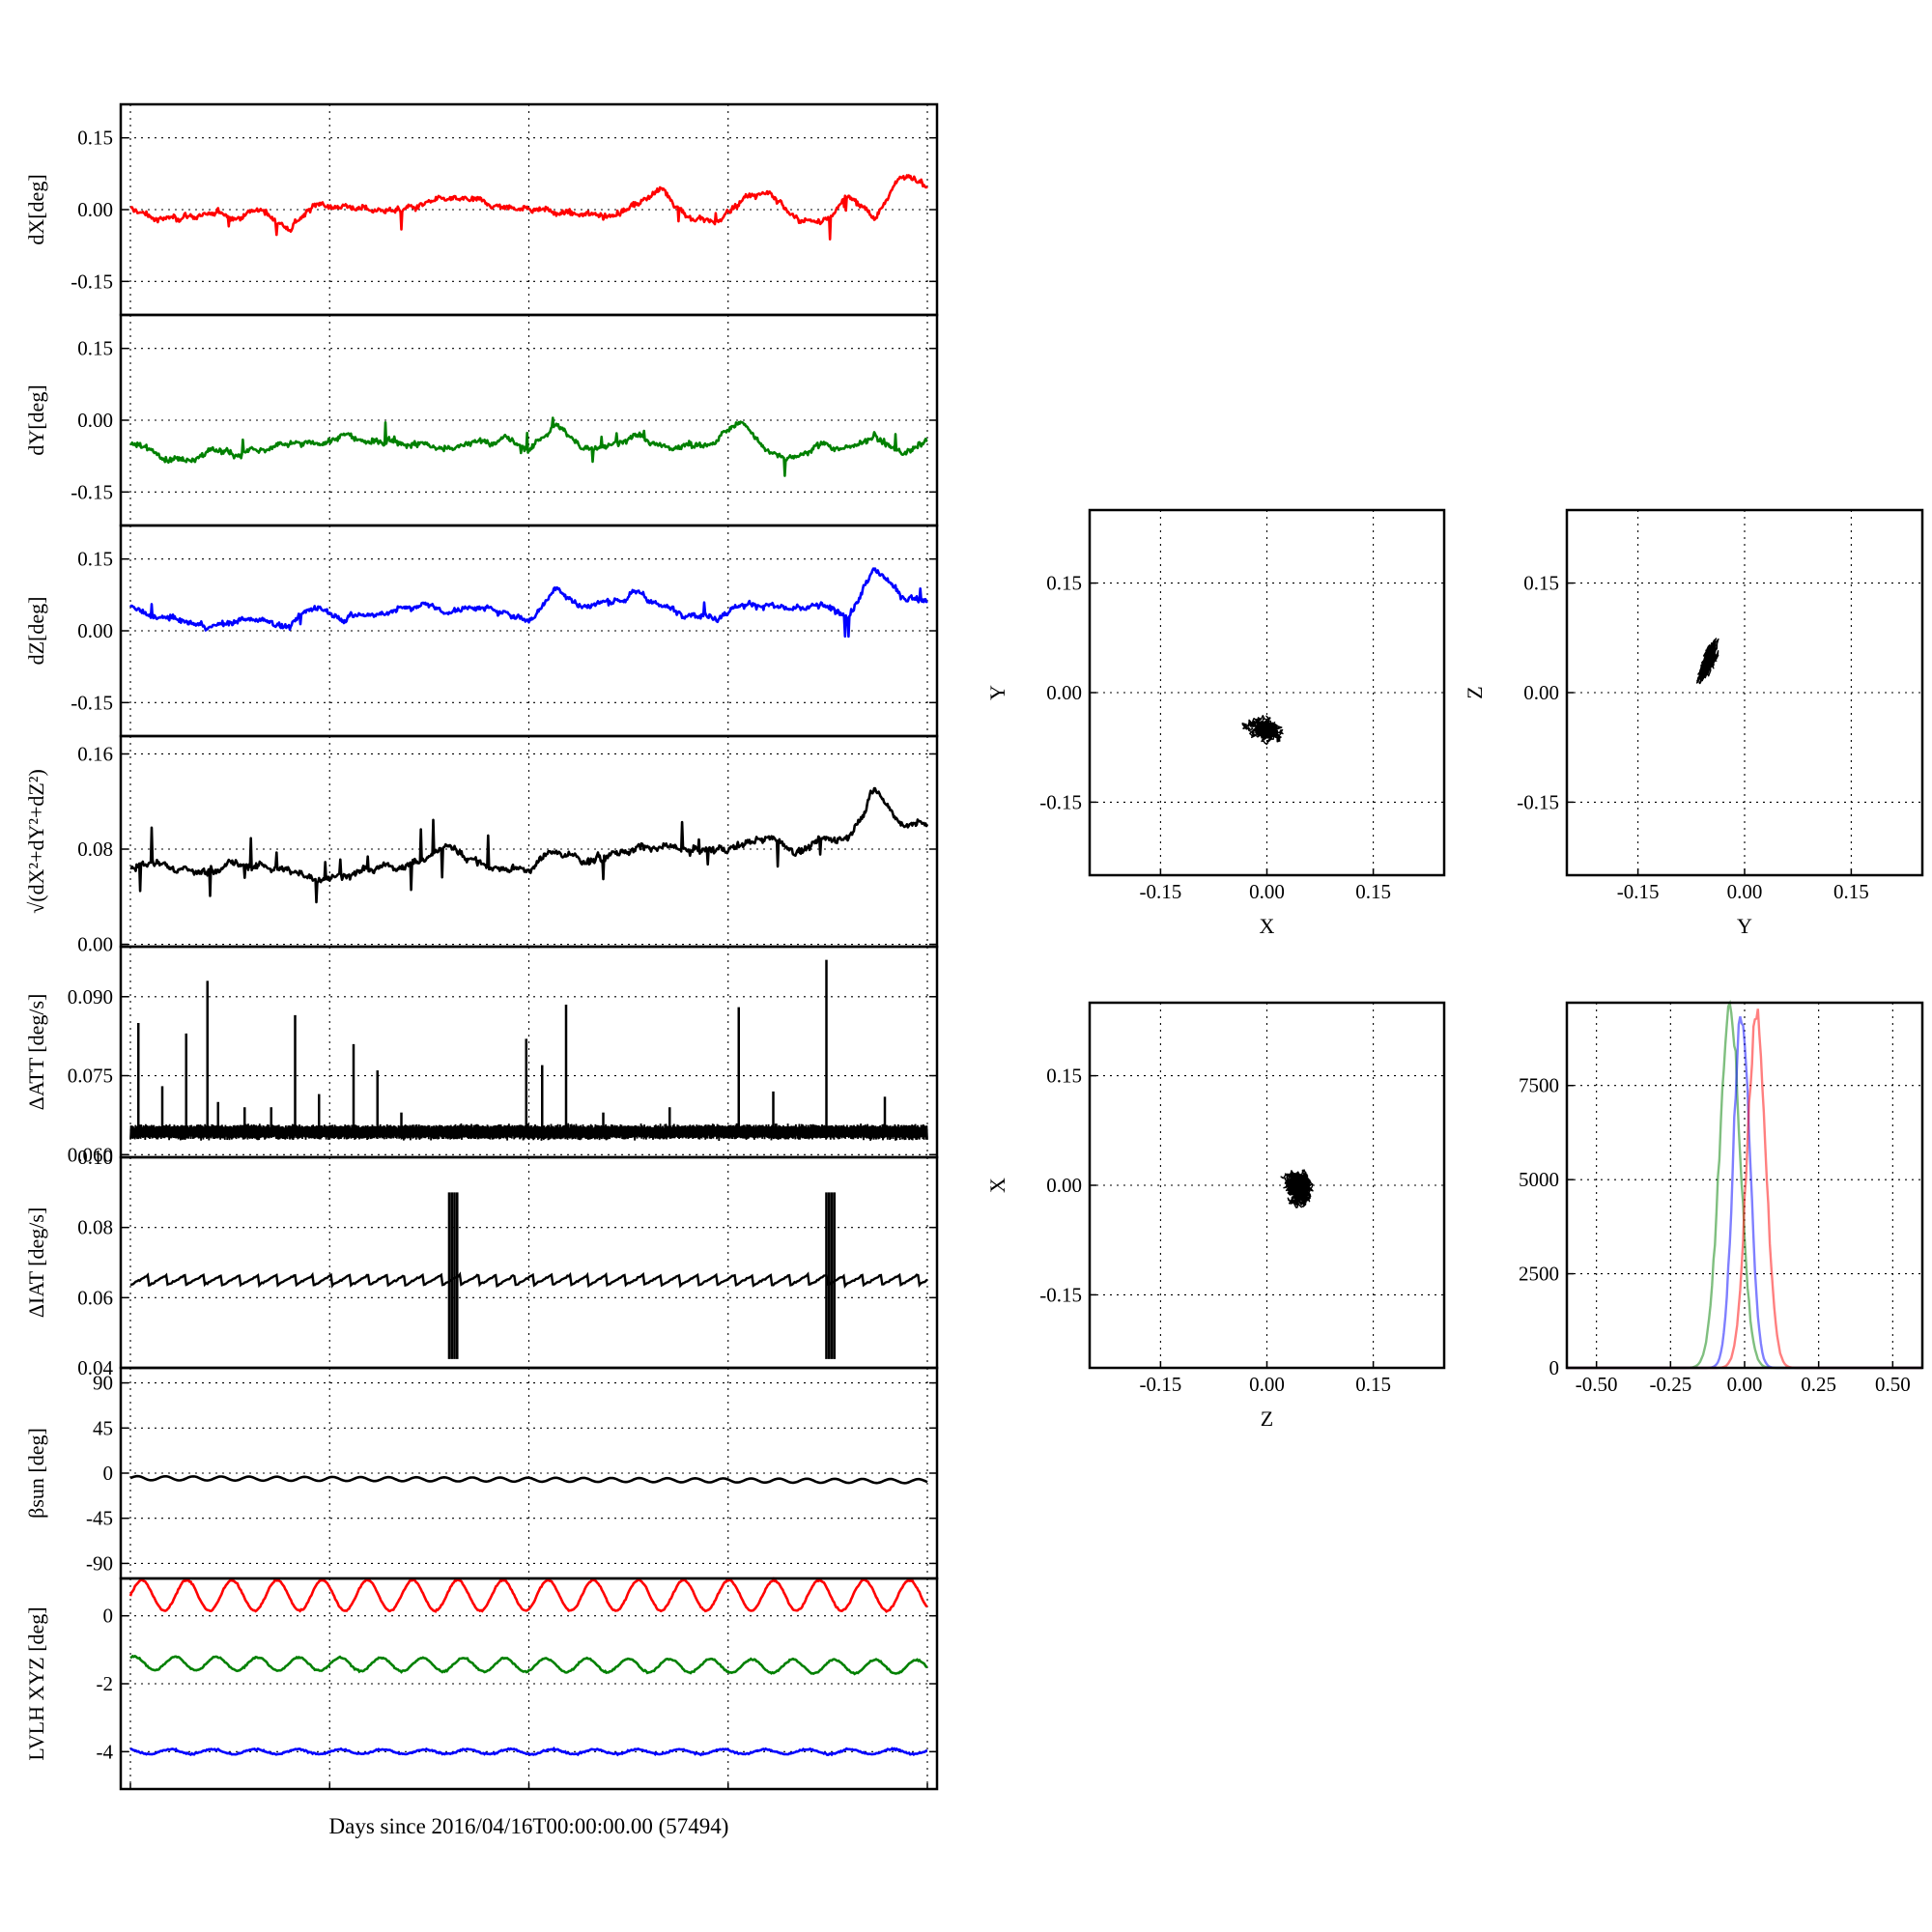 Image resolution: width=1932 pixels, height=1932 pixels. I want to click on y-tick-label: -2, so click(105, 1683).